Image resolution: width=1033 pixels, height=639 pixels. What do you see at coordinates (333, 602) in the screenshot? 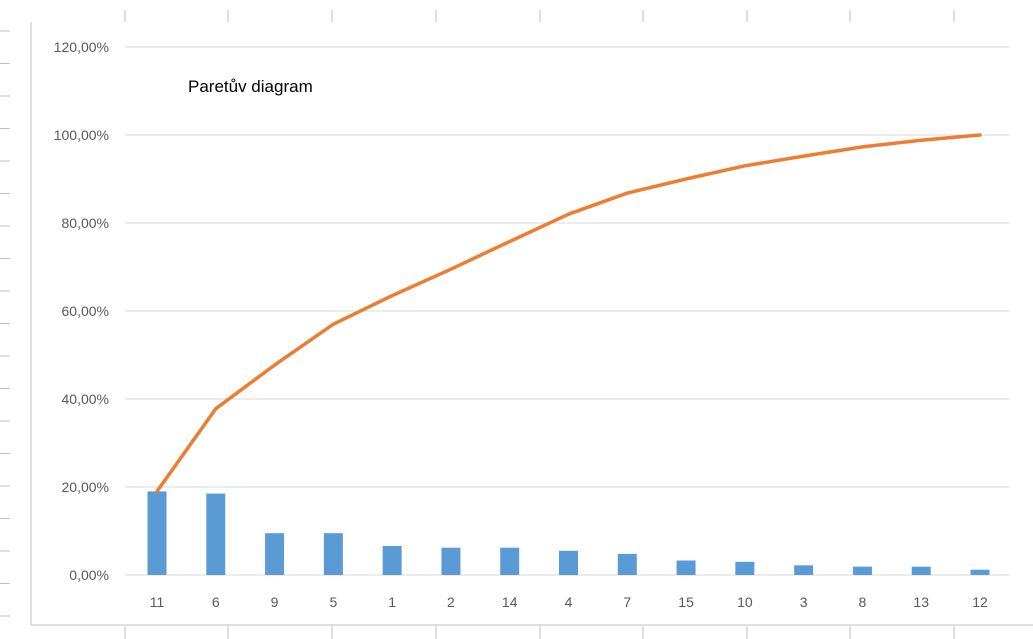
I see `x-tick-label: 5` at bounding box center [333, 602].